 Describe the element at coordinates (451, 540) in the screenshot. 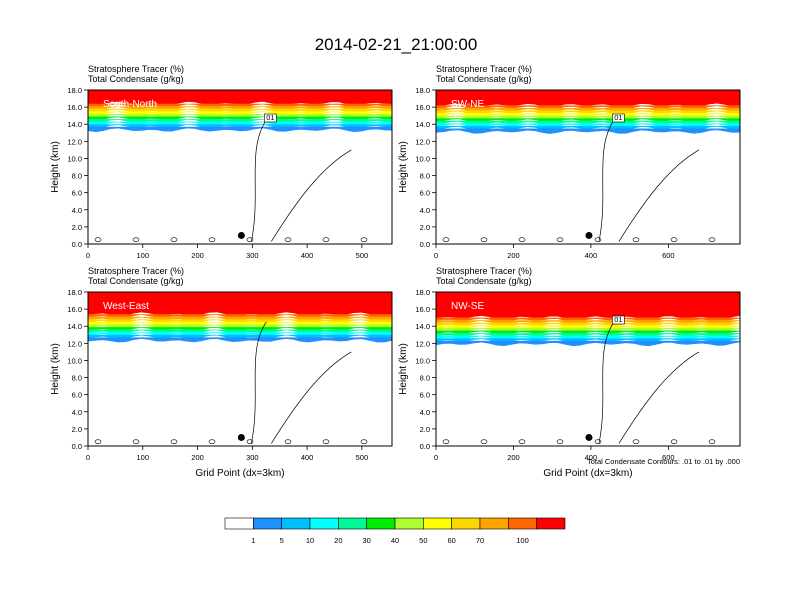

I see `colorbar-label: 60` at that location.